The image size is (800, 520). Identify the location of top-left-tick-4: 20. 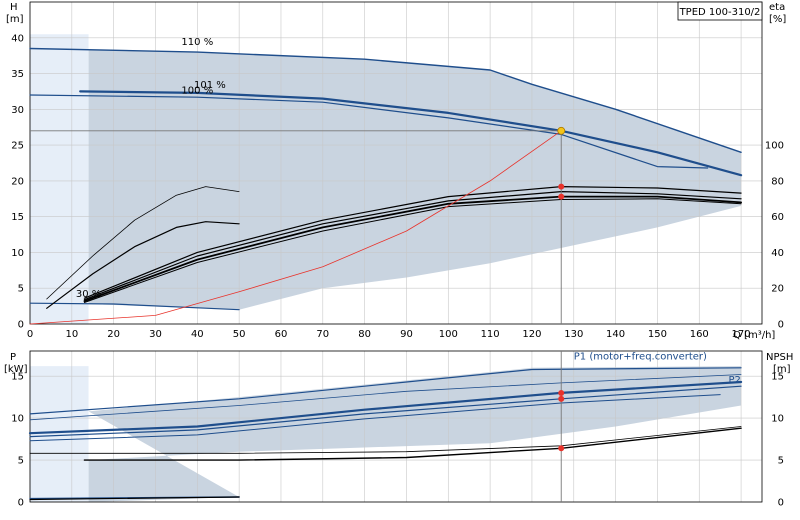
(17, 181).